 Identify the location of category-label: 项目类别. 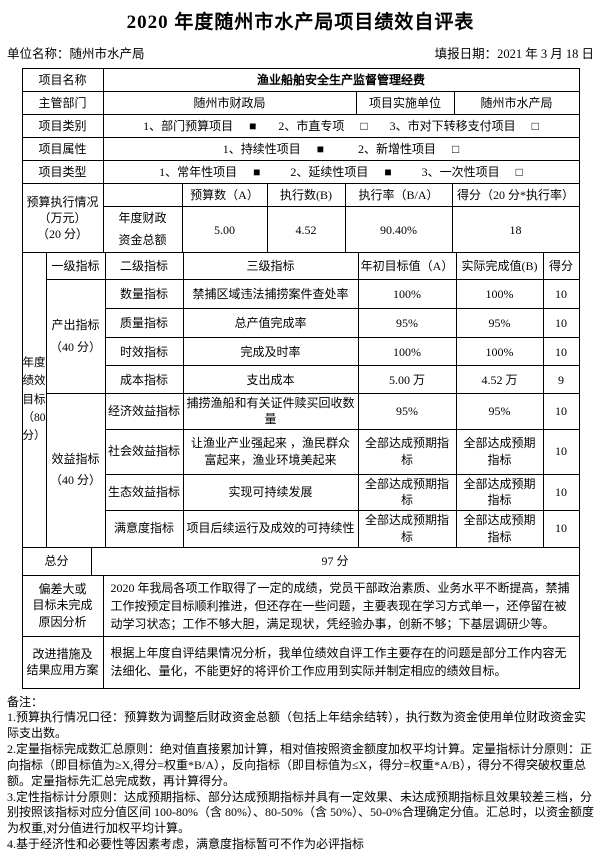
(62, 126).